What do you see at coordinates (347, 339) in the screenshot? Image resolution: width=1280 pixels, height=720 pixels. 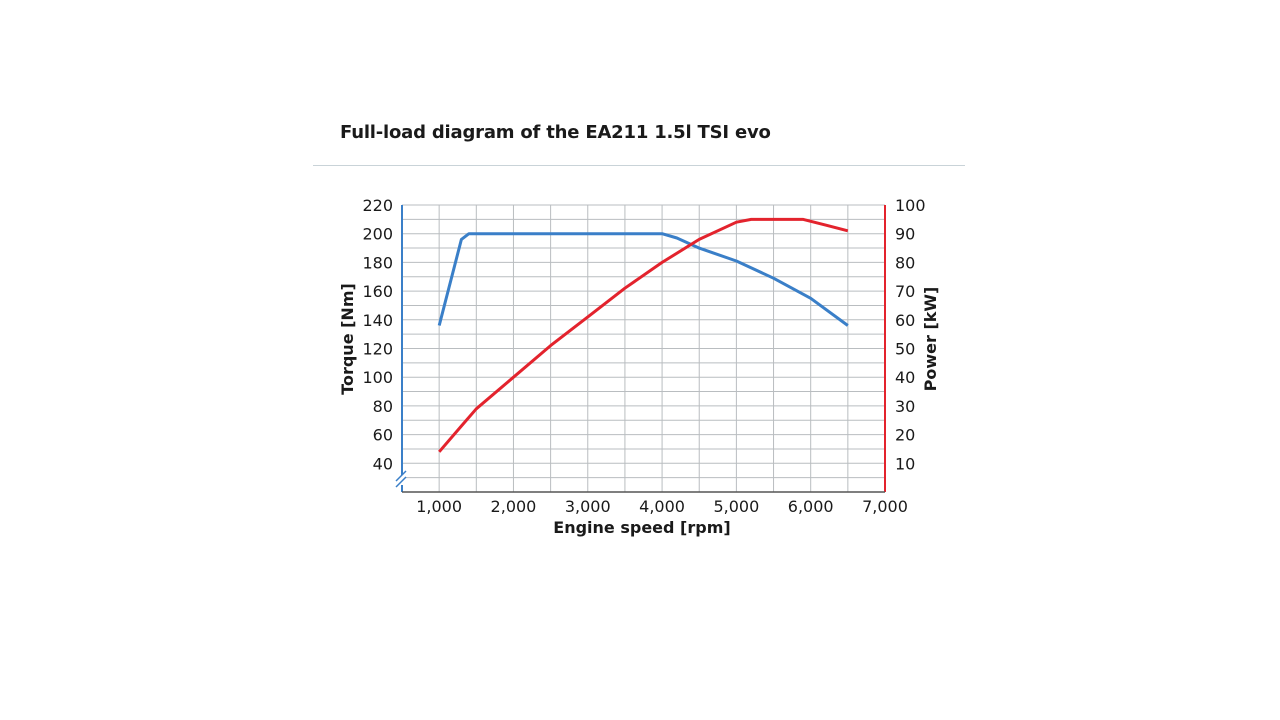 I see `y-left-axis-title: Torque [Nm]` at bounding box center [347, 339].